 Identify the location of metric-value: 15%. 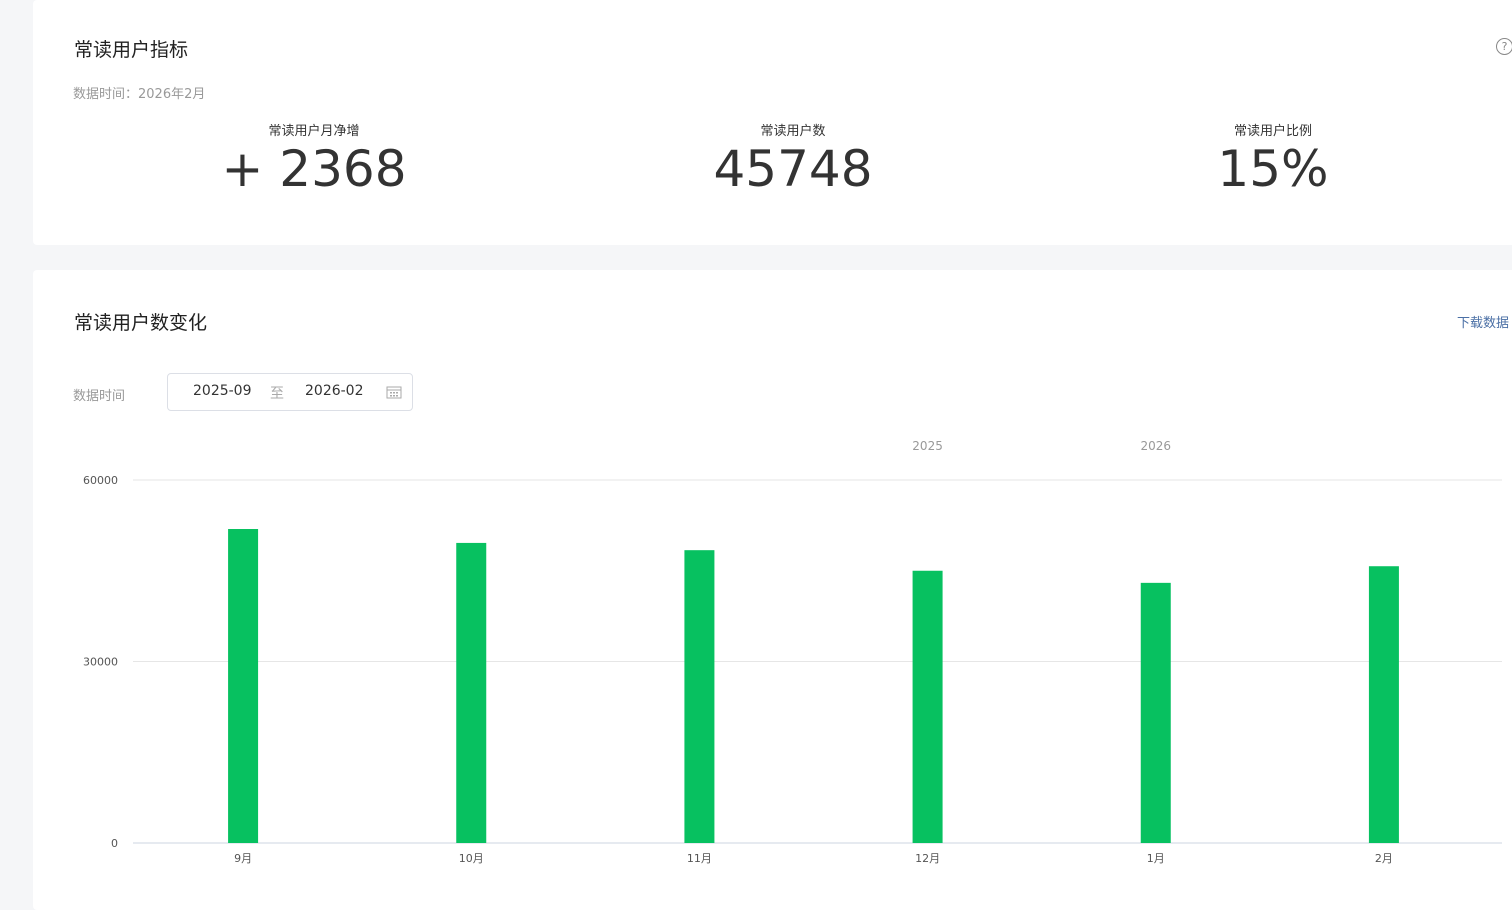
(1273, 169).